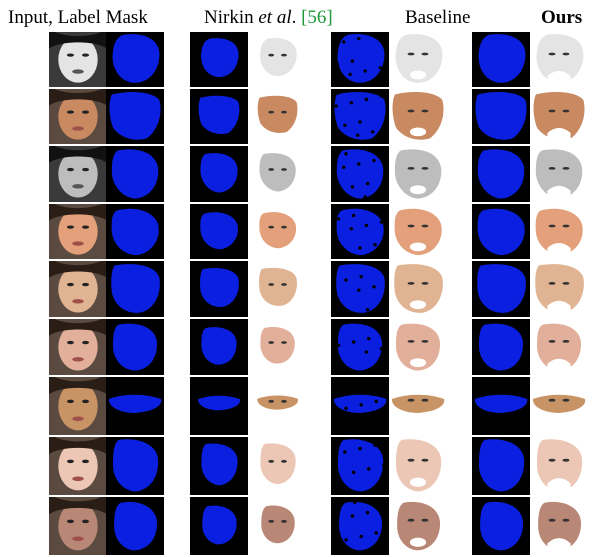 Image resolution: width=597 pixels, height=557 pixels. What do you see at coordinates (268, 17) in the screenshot?
I see `header-nirkin: Nirkin et al. [56]` at bounding box center [268, 17].